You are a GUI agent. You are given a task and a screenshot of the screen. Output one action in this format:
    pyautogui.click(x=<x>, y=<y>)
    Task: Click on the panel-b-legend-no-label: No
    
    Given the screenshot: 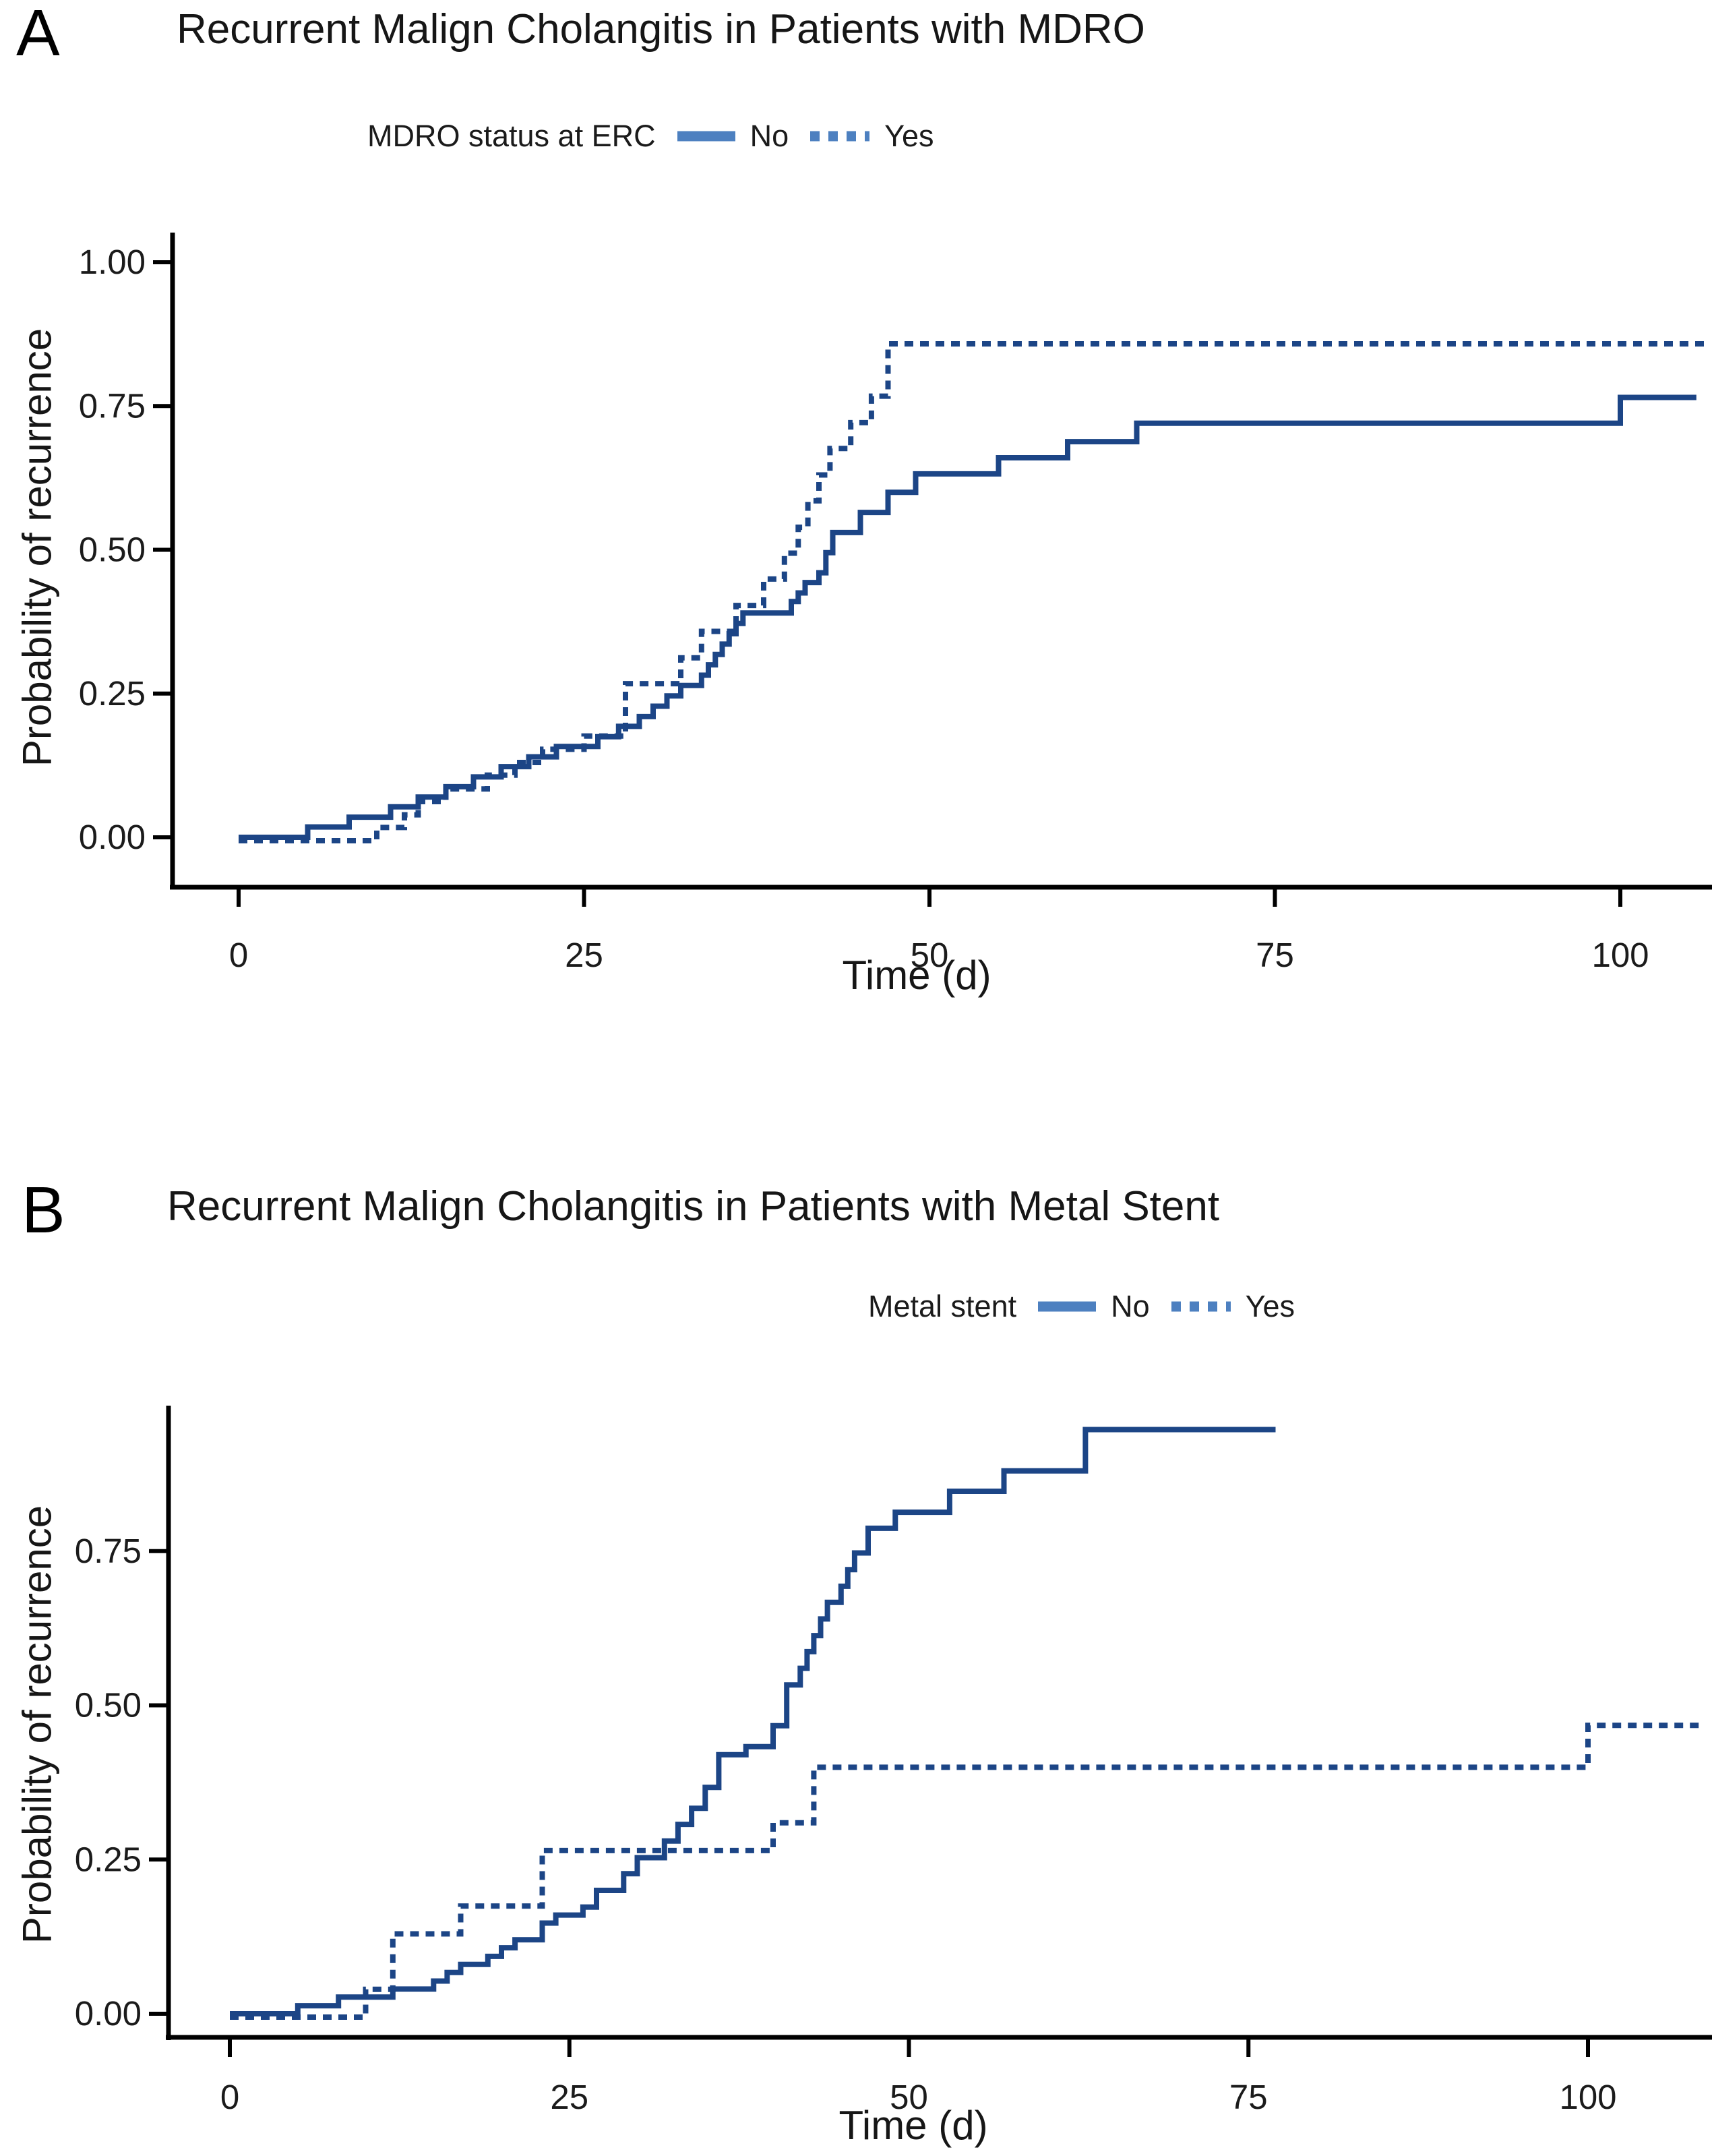 What is the action you would take?
    pyautogui.click(x=1130, y=1306)
    